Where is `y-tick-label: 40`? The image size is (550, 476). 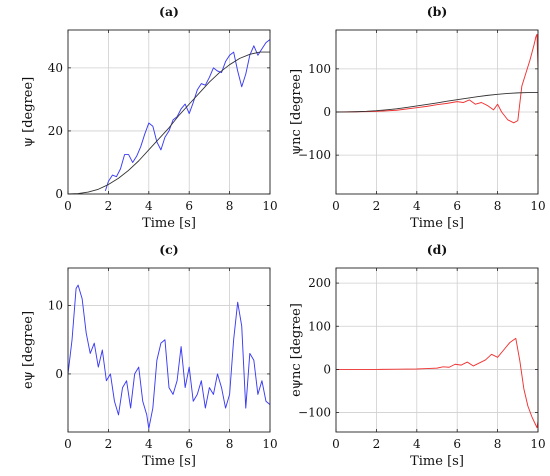 y-tick-label: 40 is located at coordinates (55, 68).